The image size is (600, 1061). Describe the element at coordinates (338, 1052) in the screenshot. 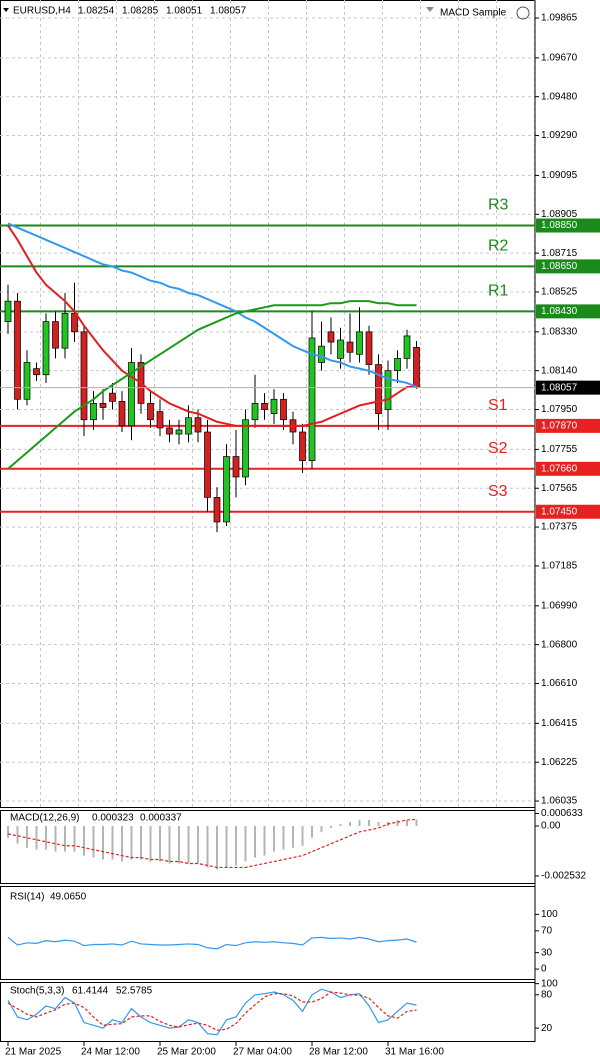

I see `x-tick-label: 28 Mar 12:00` at that location.